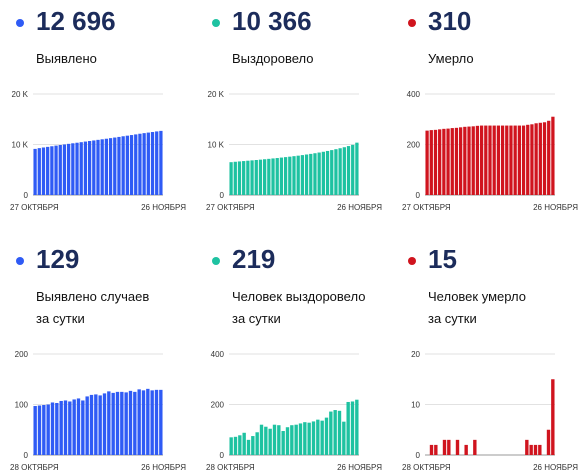 This screenshot has height=476, width=587. I want to click on x-tick-label-end: 26 НОЯБРЯ, so click(555, 467).